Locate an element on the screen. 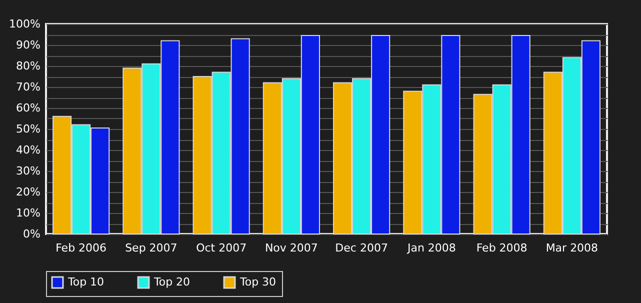 This screenshot has width=641, height=303. x-tick-label: Sep 2007 is located at coordinates (151, 248).